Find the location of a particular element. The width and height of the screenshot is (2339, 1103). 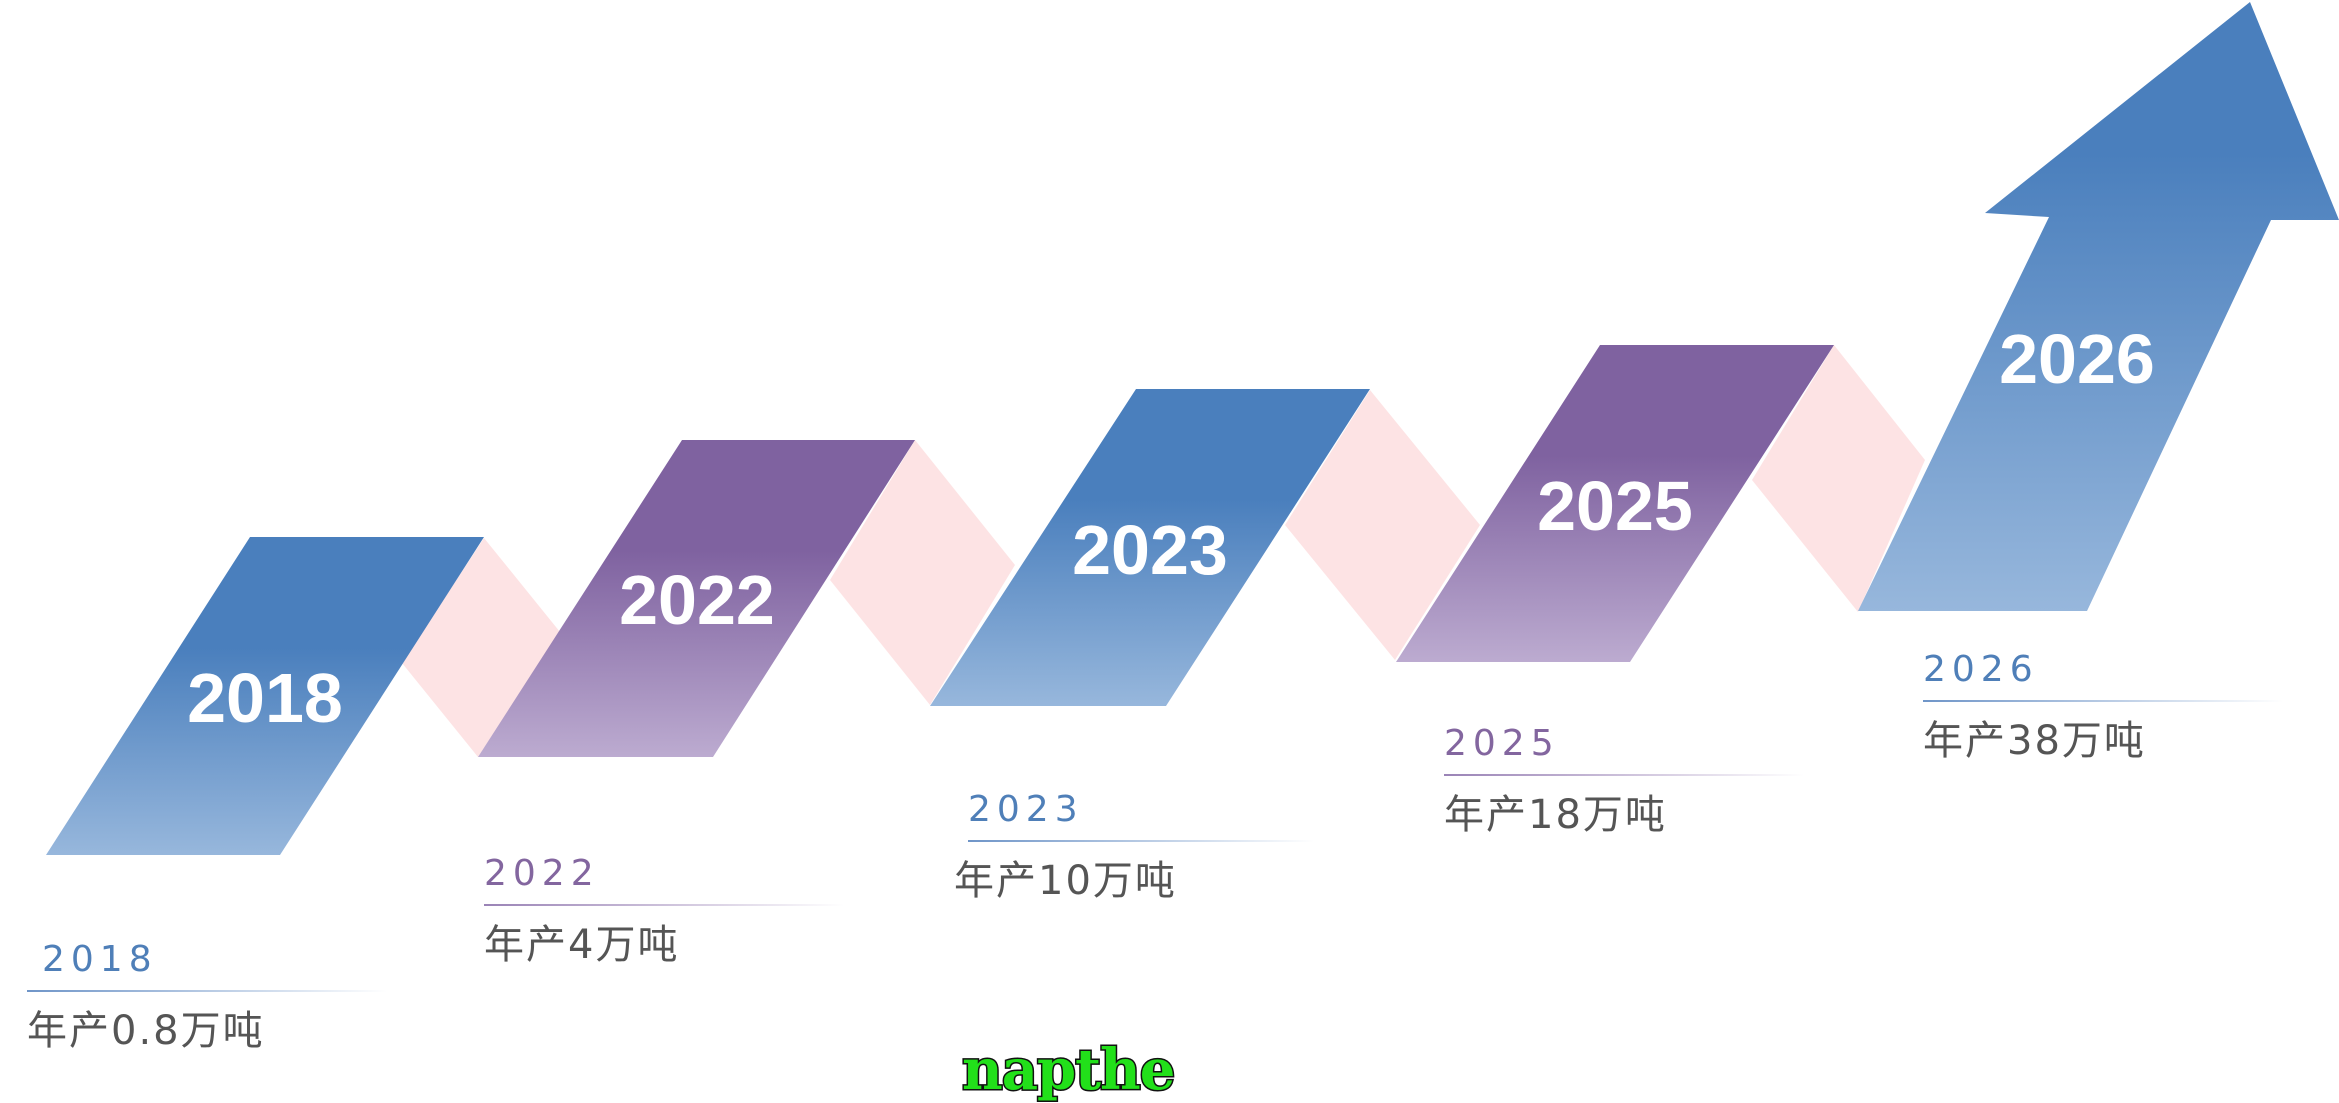

step-2025-shape is located at coordinates (1615, 503).